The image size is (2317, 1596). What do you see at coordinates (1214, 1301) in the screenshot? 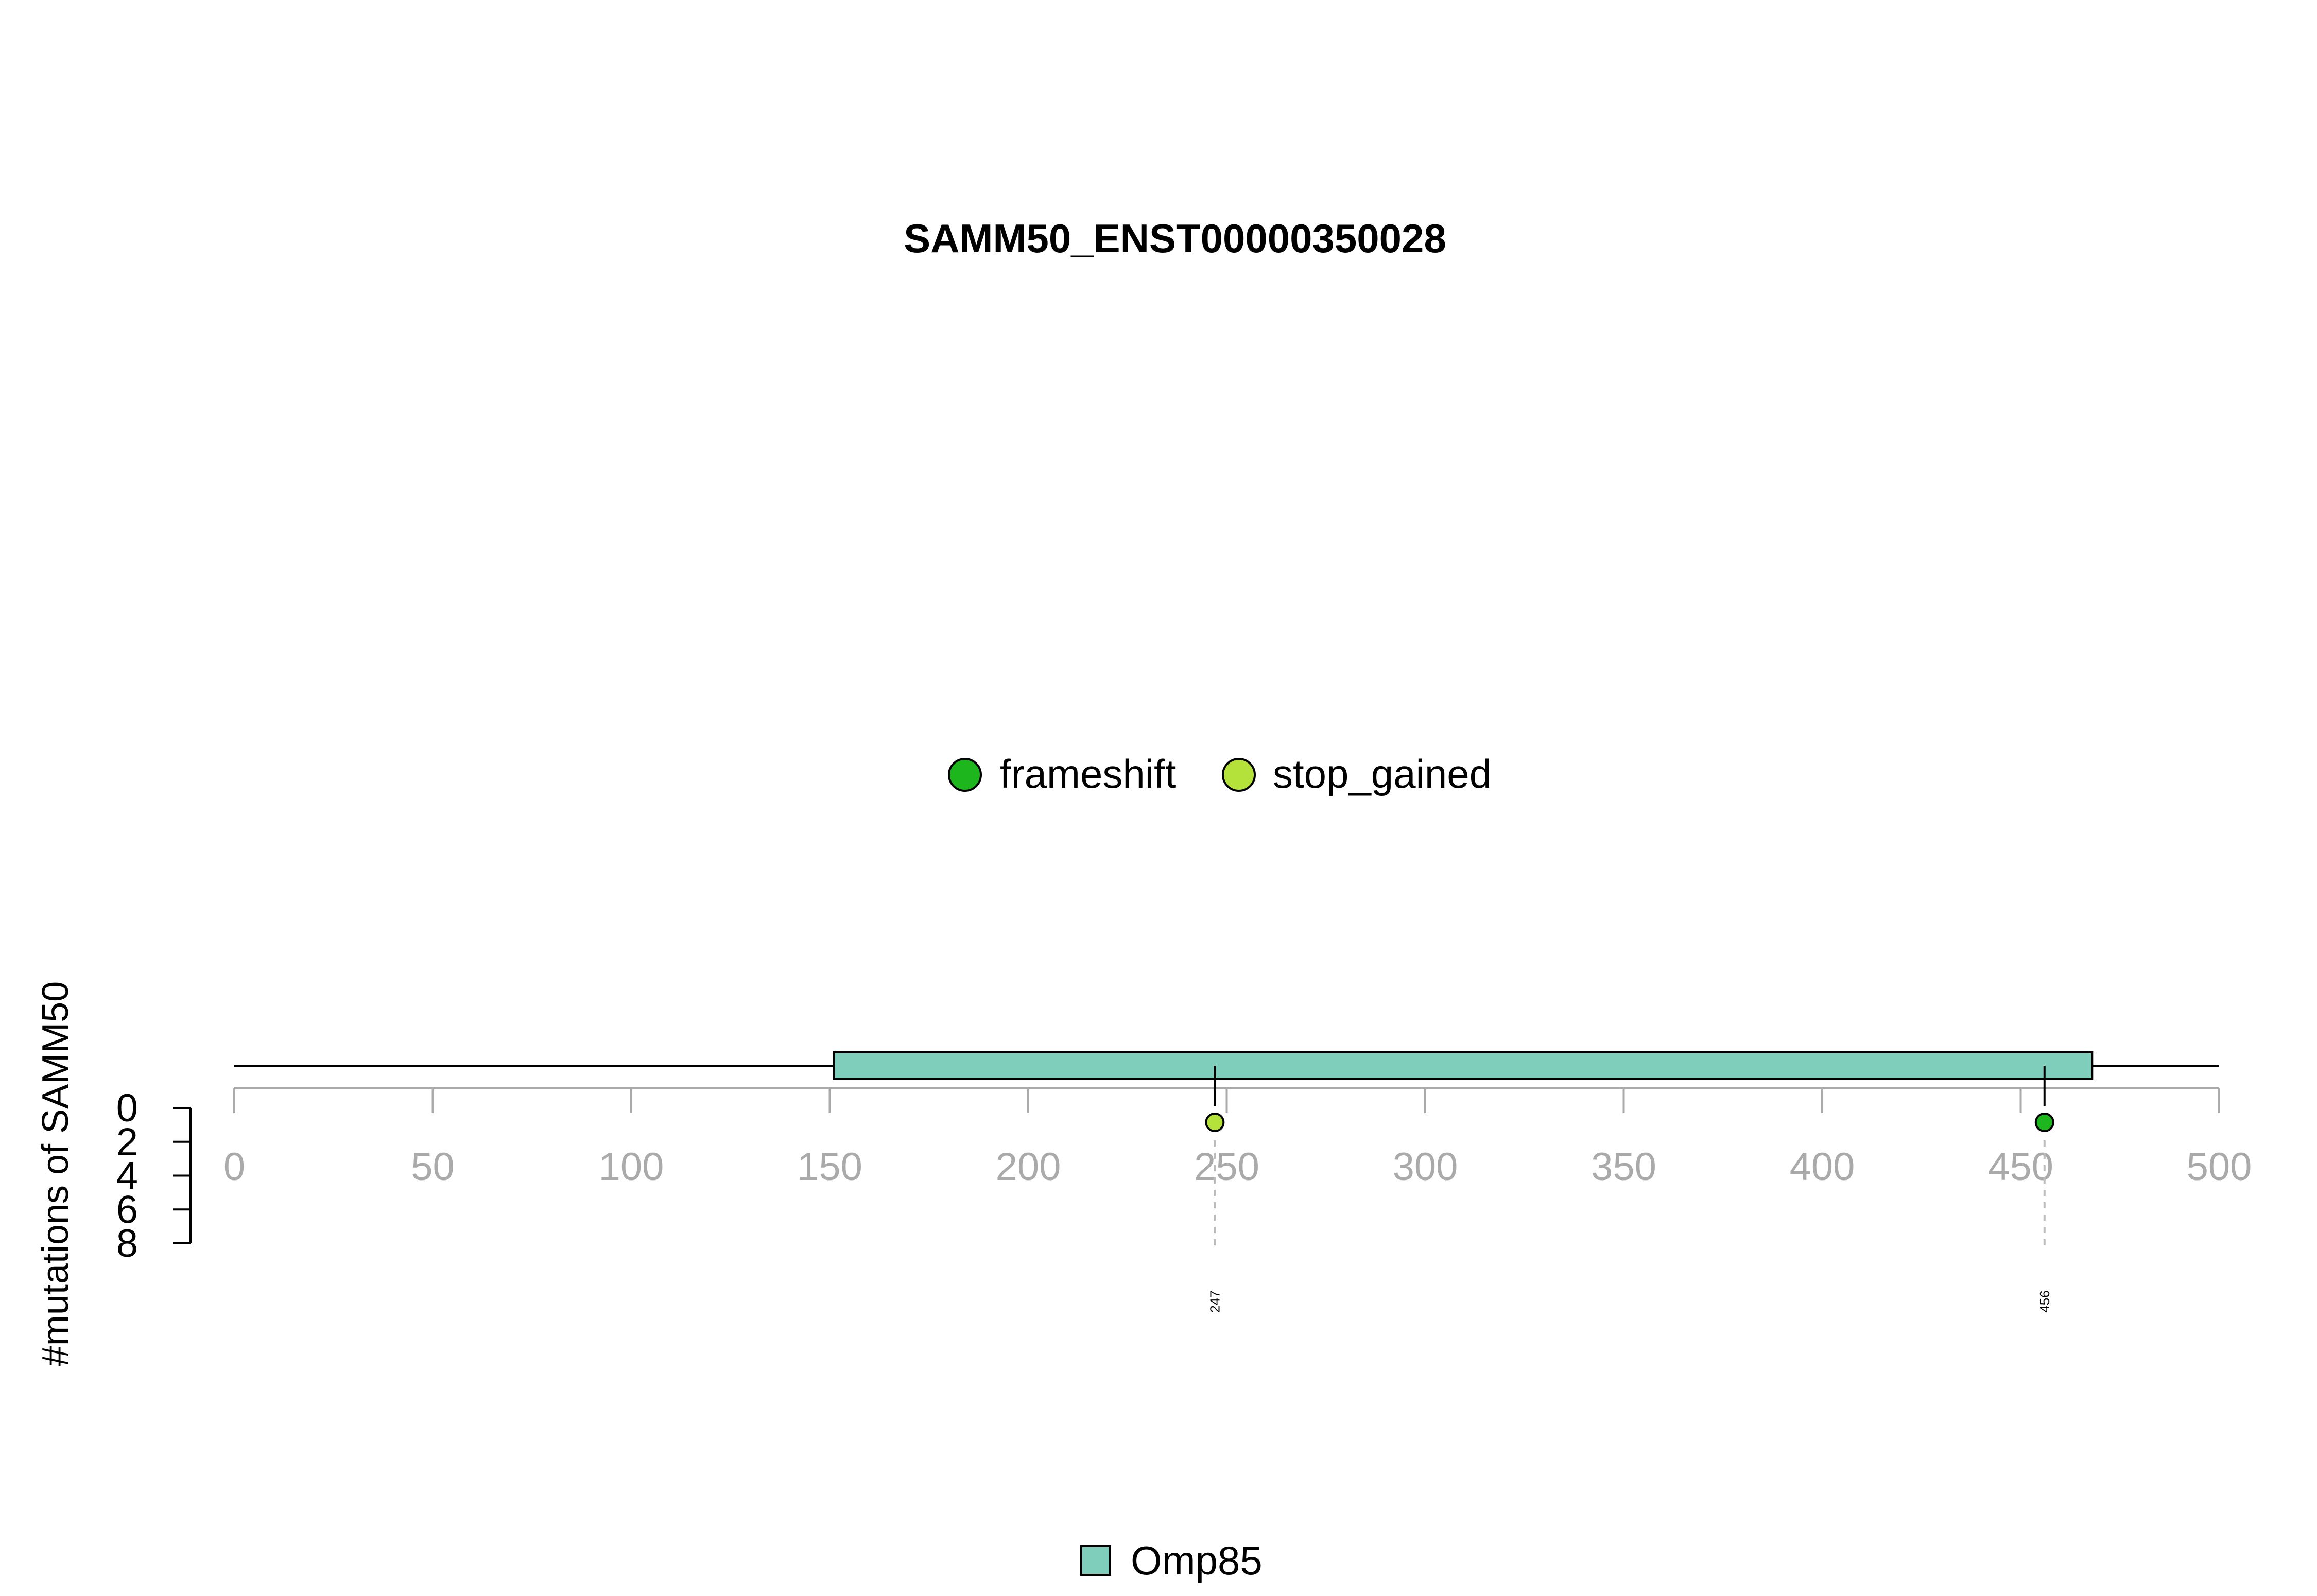
I see `position-label: 247` at bounding box center [1214, 1301].